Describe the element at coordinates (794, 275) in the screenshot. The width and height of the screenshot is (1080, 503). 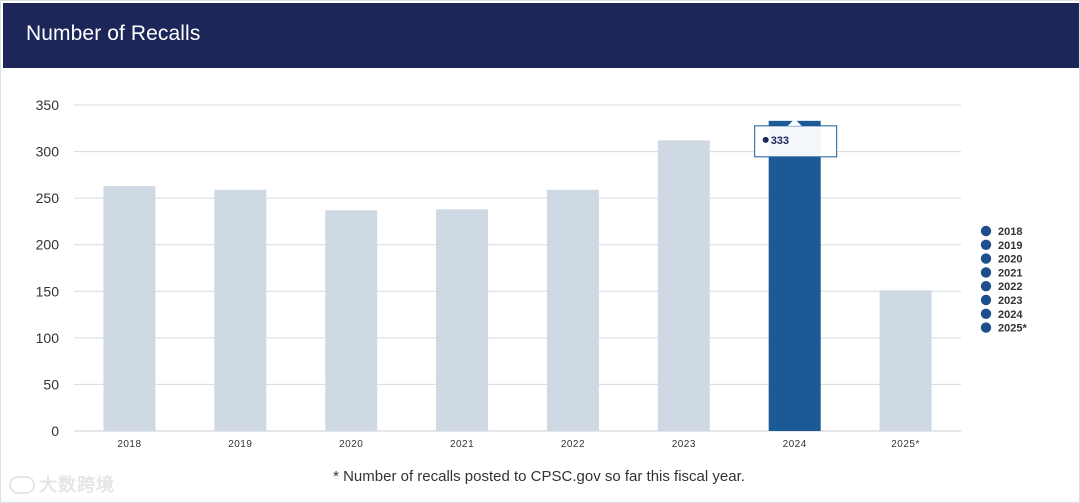
I see `bar-2024` at that location.